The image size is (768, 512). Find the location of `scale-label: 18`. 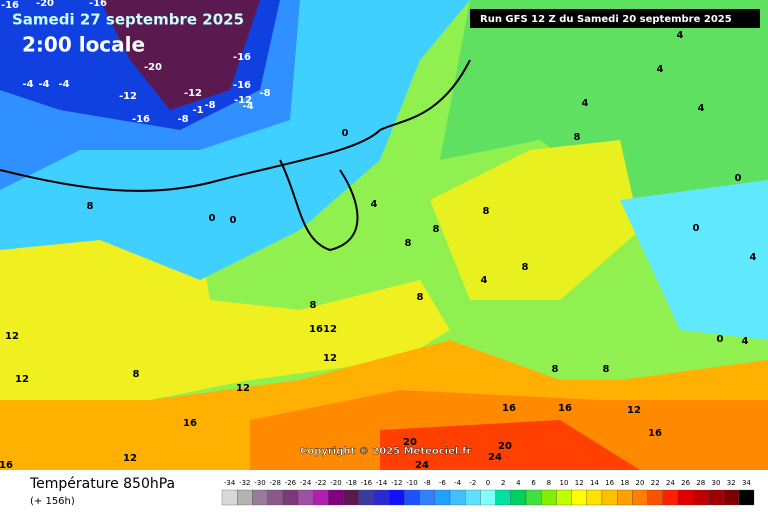

scale-label: 18 is located at coordinates (624, 483).